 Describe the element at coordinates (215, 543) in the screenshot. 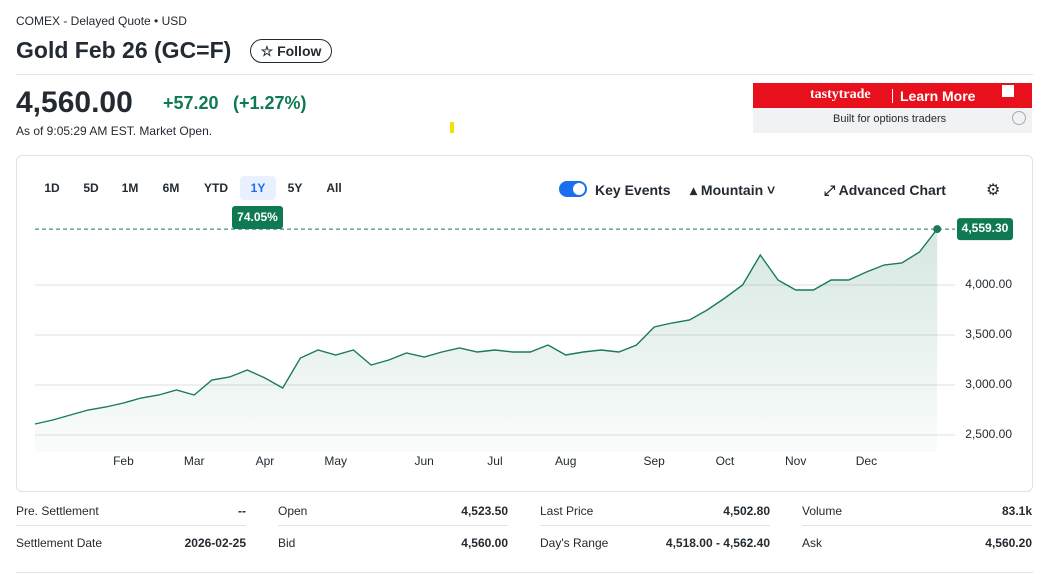

I see `stat-value: 2026-02-25` at that location.